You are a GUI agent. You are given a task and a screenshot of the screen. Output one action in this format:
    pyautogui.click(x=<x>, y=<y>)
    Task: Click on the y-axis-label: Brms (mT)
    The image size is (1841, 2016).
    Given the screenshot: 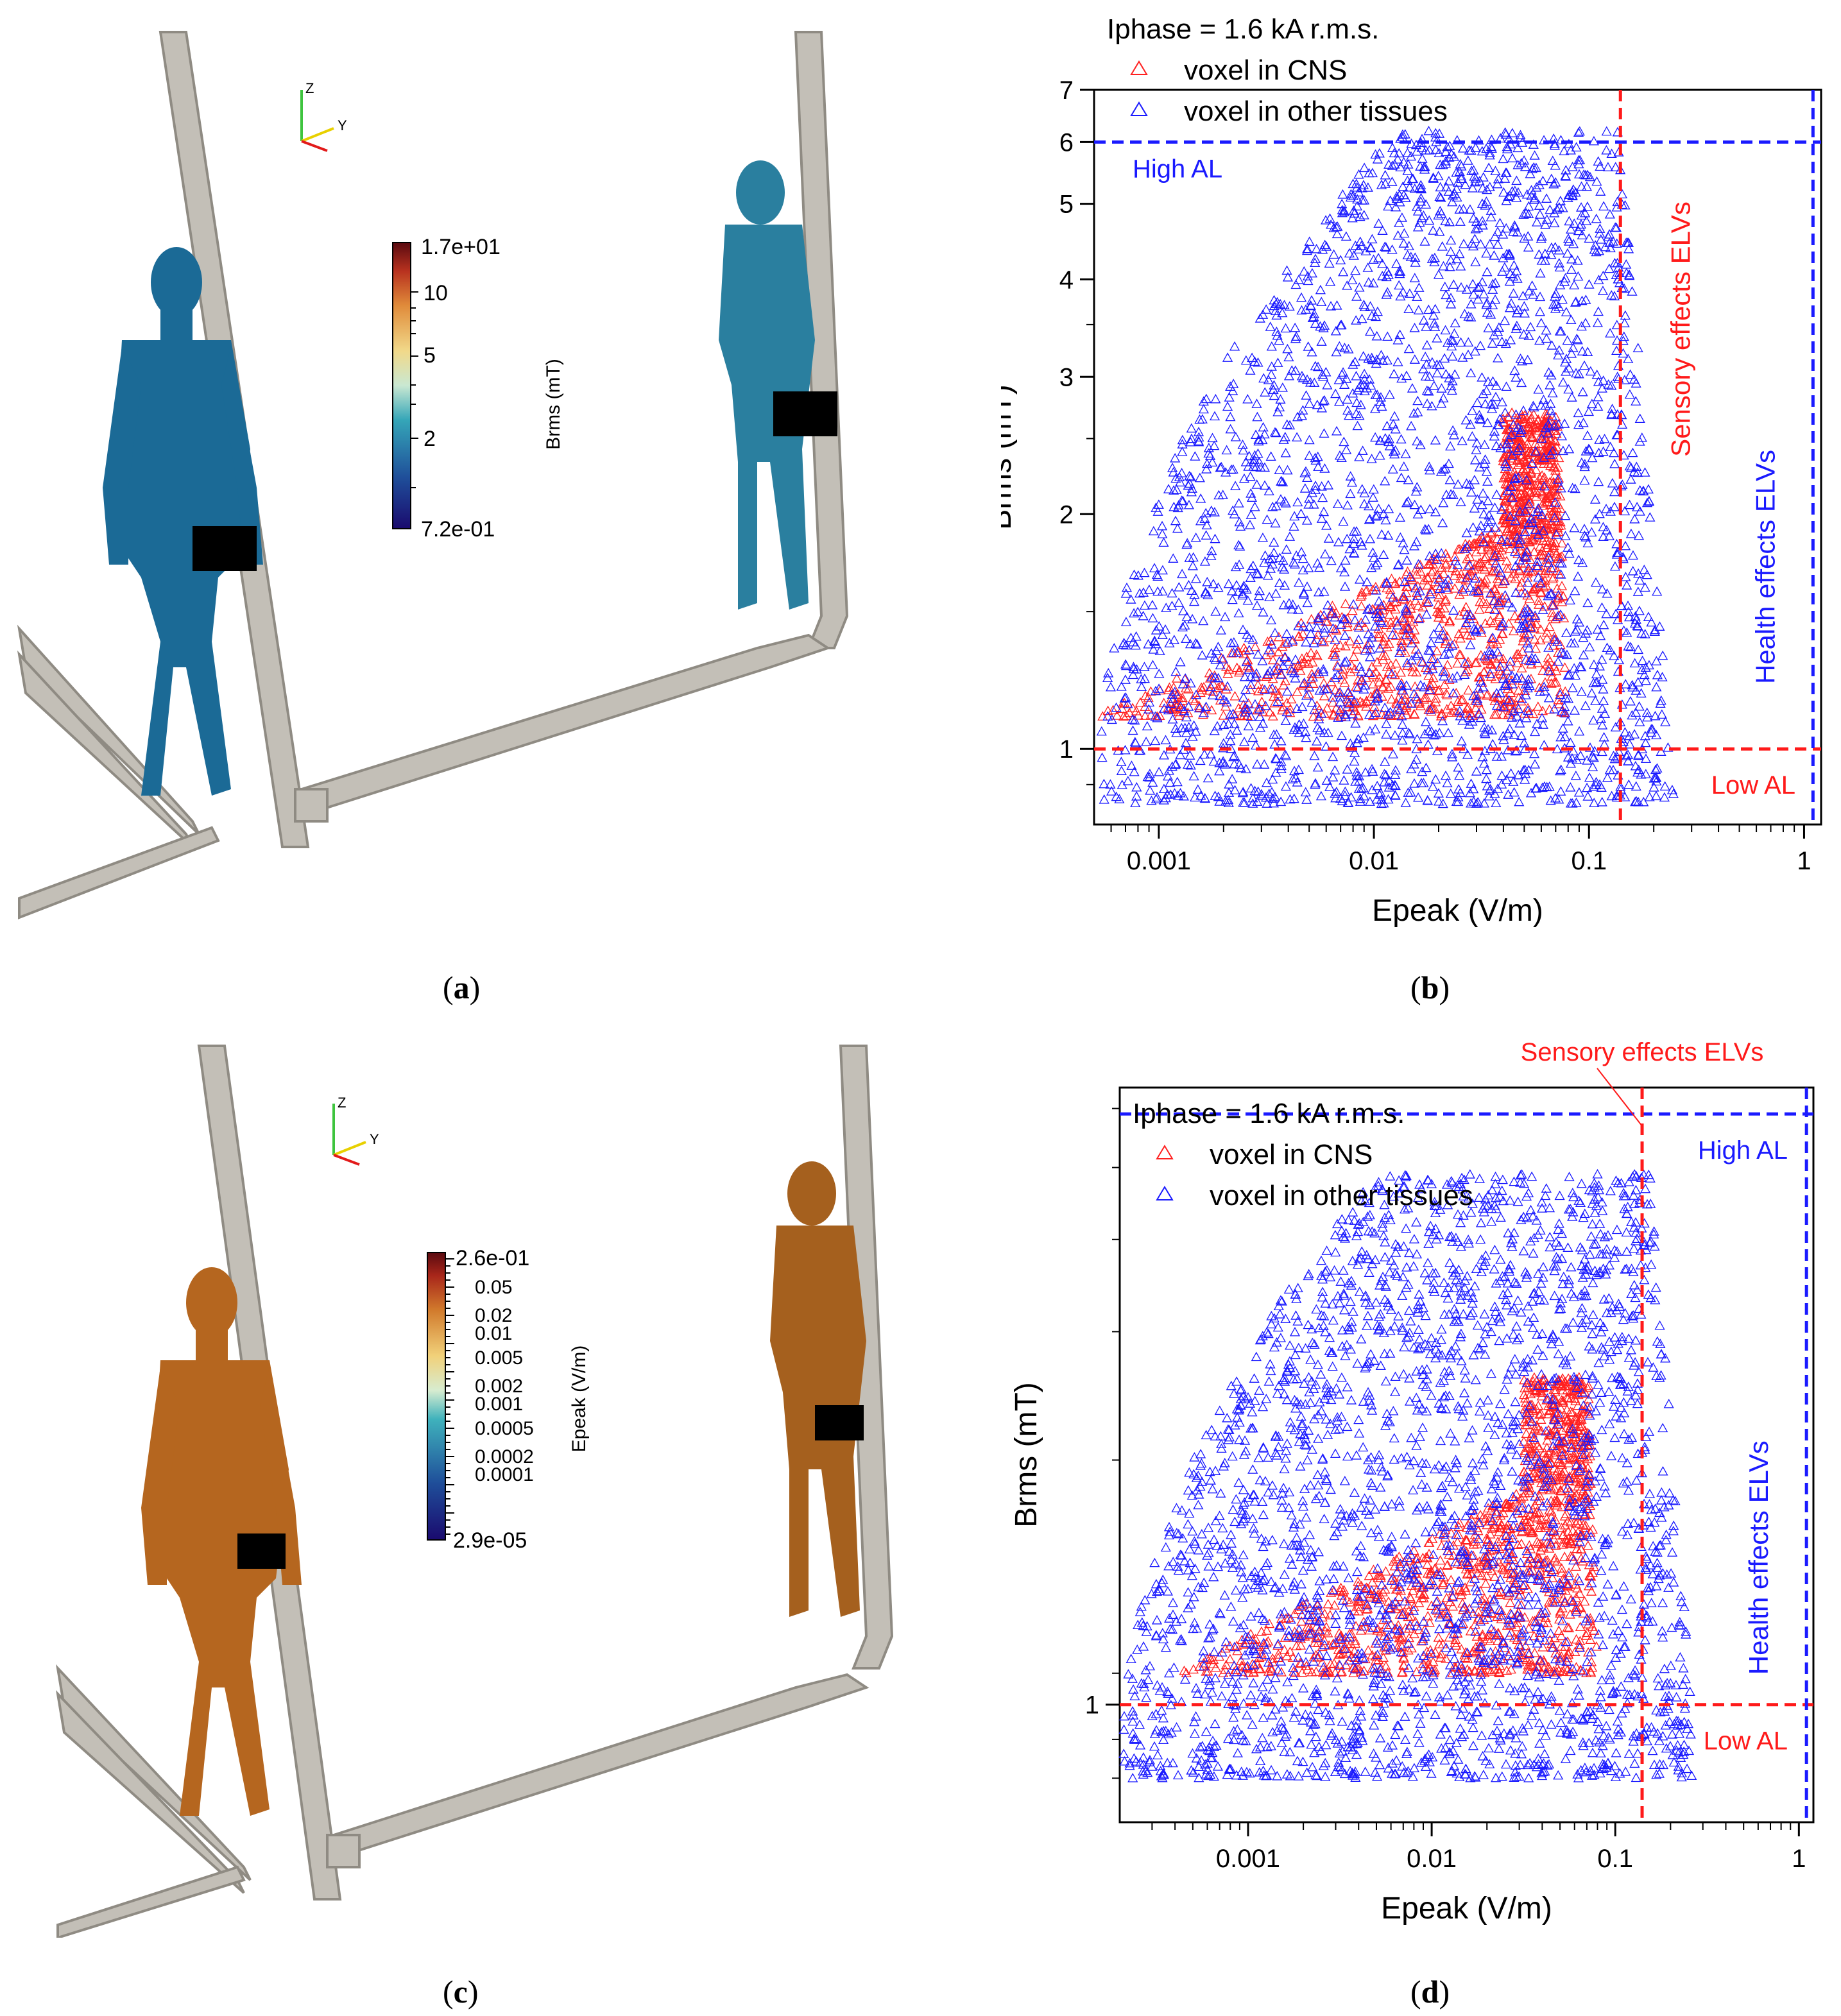 What is the action you would take?
    pyautogui.click(x=1009, y=457)
    